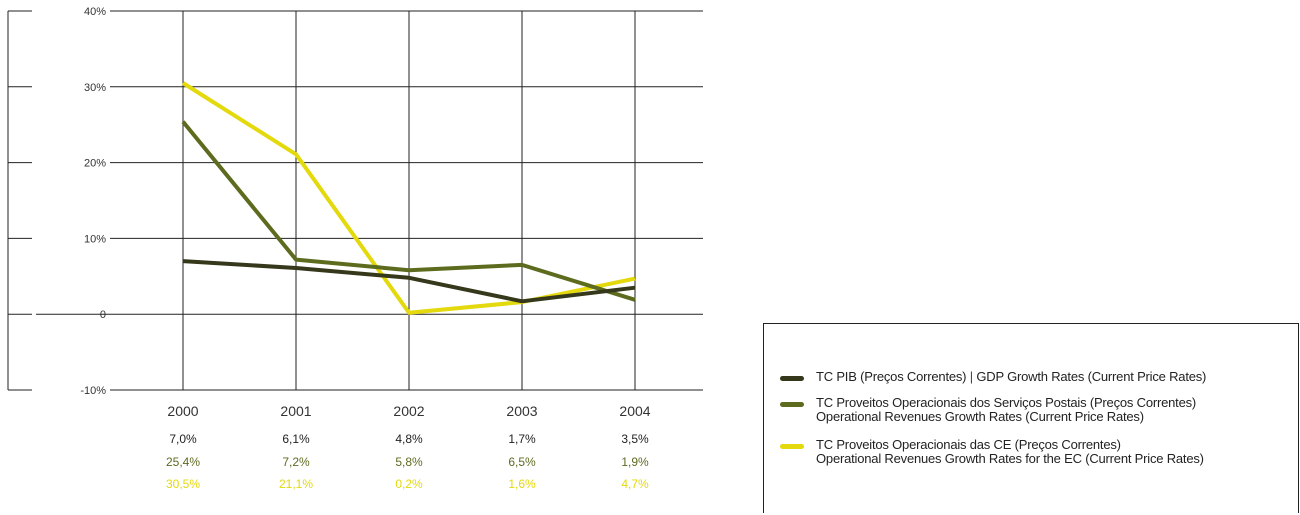  What do you see at coordinates (1091, 376) in the screenshot?
I see `legend-label-gdp-en: GDP Growth Rates (Current Price Rates)` at bounding box center [1091, 376].